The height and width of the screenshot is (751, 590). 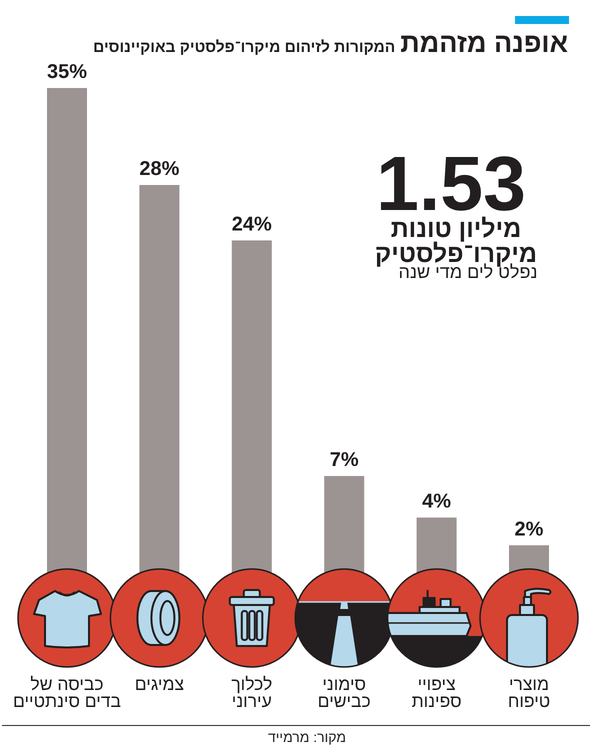 I want to click on x-tick-label: לכלוך עירוני, so click(x=251, y=692).